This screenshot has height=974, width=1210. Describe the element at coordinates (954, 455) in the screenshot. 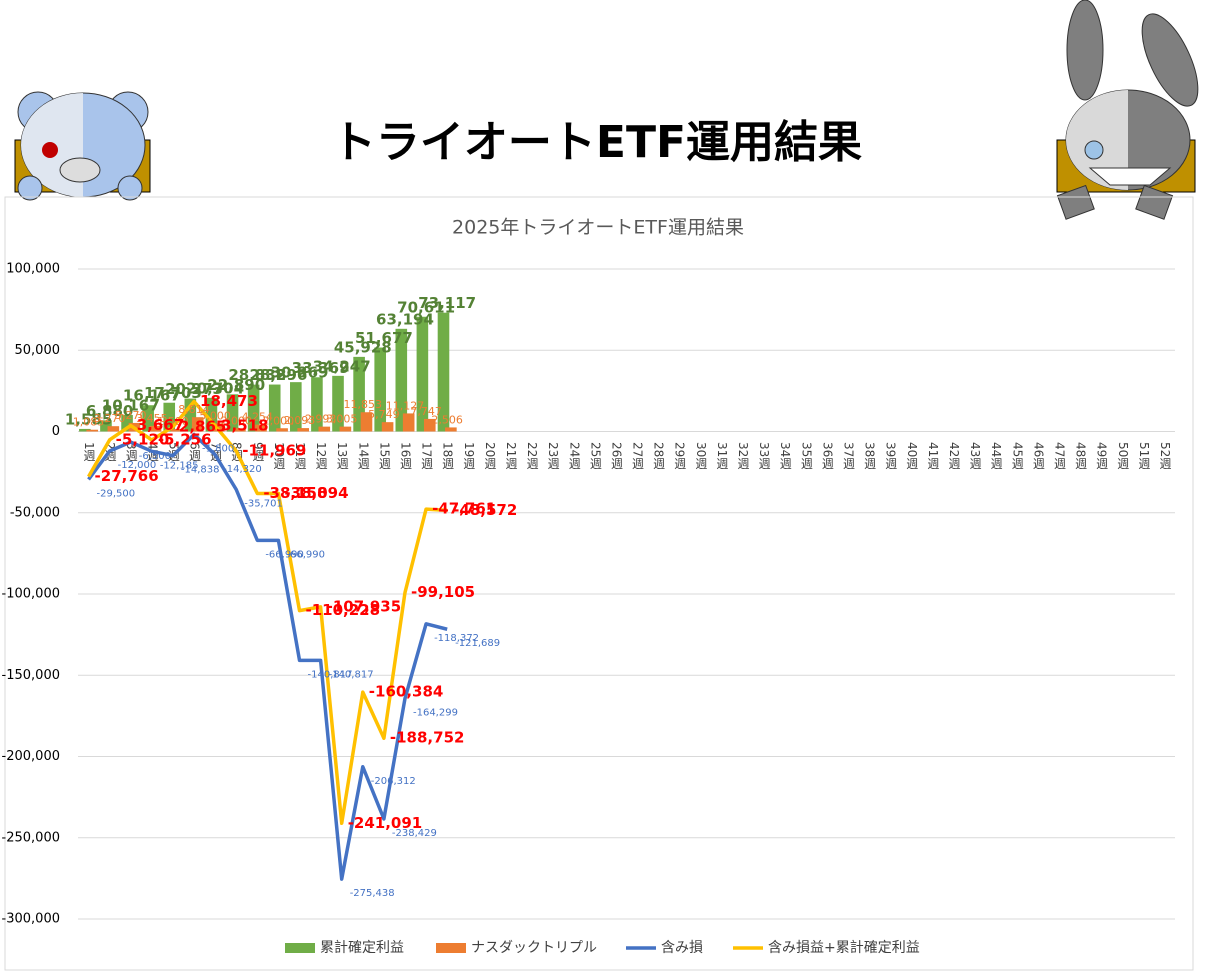

I see `x-tick-label: 42週` at that location.